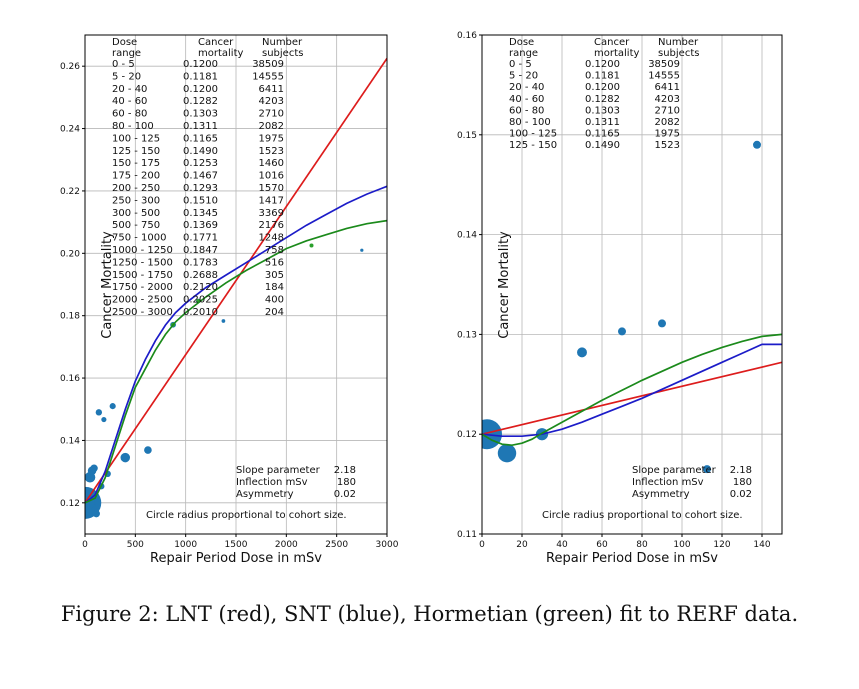 The image size is (859, 689). Describe the element at coordinates (200, 101) in the screenshot. I see `table-cell: 0.1282` at that location.